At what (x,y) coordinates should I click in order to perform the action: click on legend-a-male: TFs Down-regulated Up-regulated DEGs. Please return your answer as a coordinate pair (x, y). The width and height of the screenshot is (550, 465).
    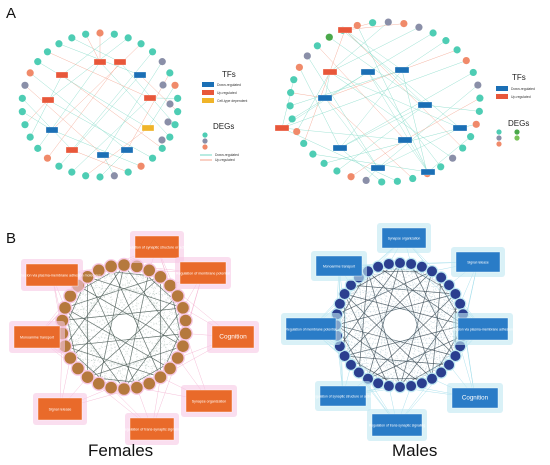
    Looking at the image, I should click on (515, 110).